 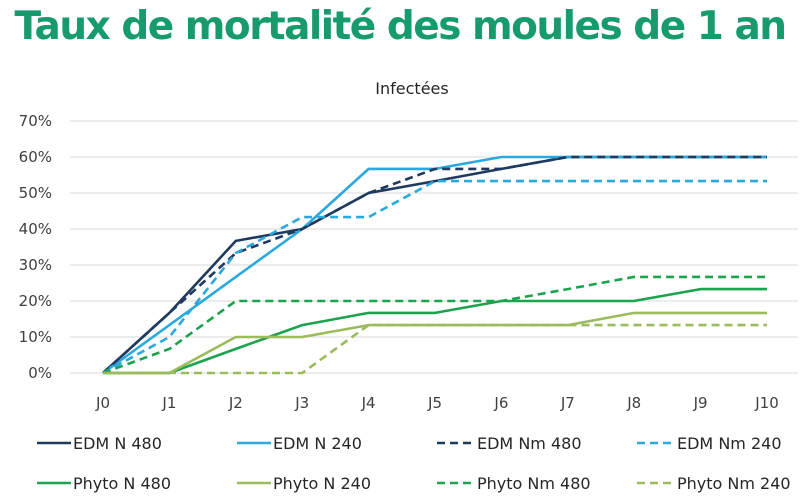 What do you see at coordinates (368, 403) in the screenshot?
I see `x-tick-label: J4` at bounding box center [368, 403].